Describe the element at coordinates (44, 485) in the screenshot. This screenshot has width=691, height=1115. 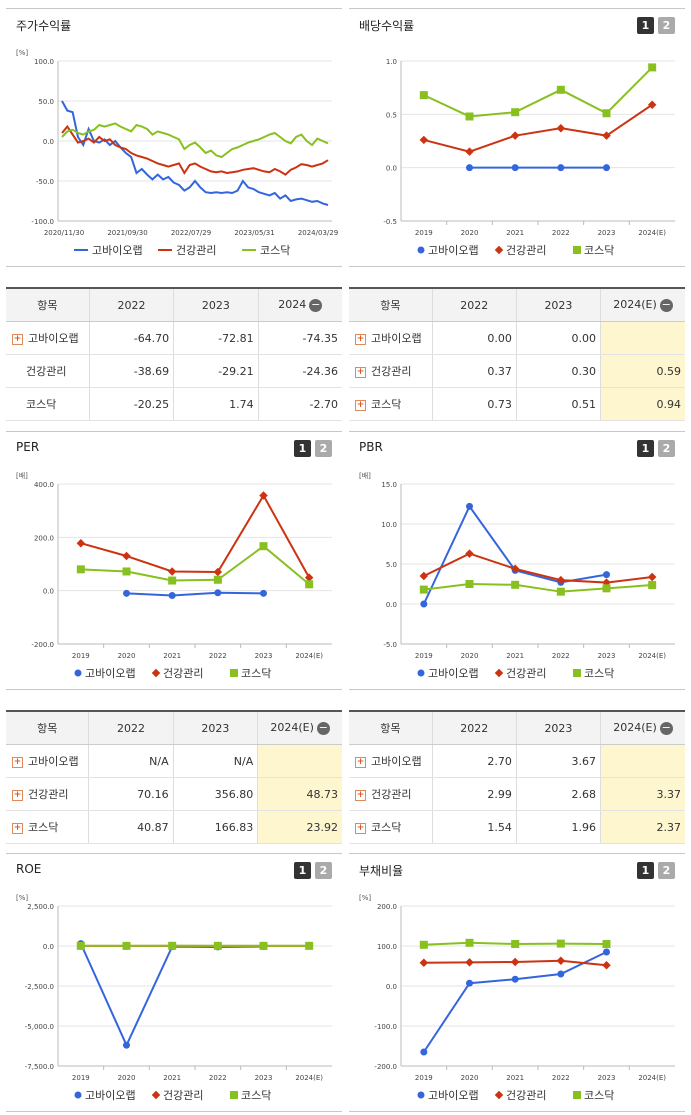
I see `y-tick-label: 400.0` at that location.